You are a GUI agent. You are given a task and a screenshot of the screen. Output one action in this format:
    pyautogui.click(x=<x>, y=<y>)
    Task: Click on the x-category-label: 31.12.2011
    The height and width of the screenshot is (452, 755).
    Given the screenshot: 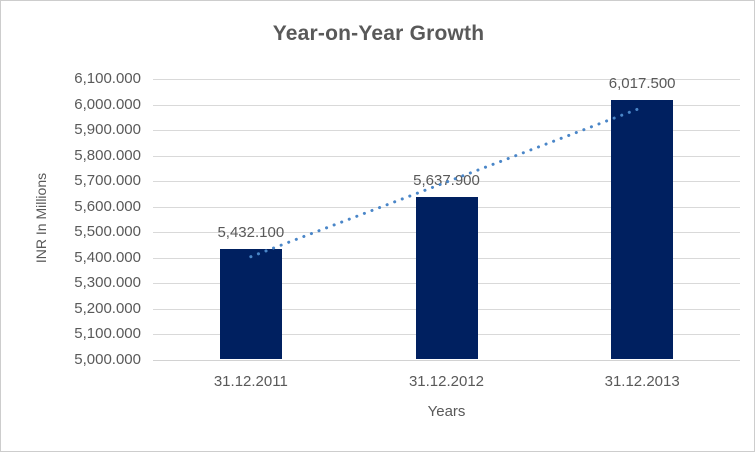 What is the action you would take?
    pyautogui.click(x=250, y=381)
    